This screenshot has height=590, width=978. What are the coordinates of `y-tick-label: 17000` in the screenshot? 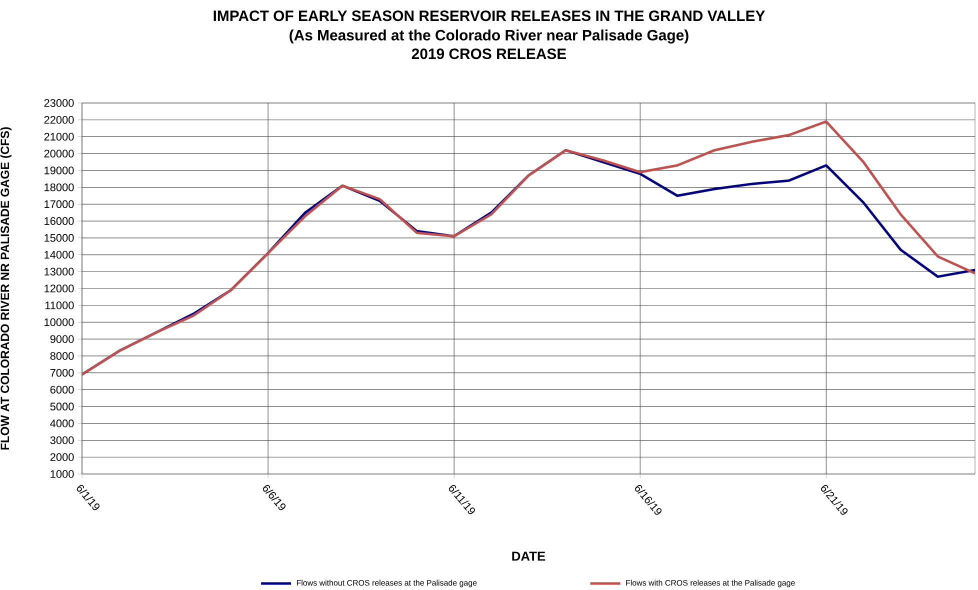 It's located at (59, 204).